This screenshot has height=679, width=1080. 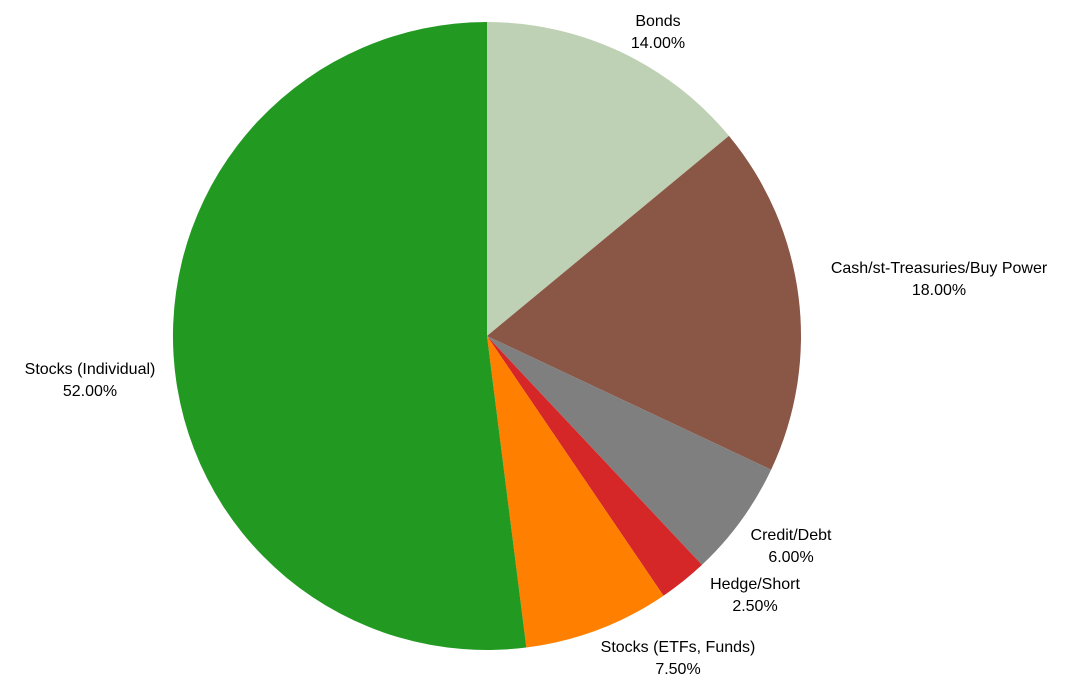 What do you see at coordinates (90, 369) in the screenshot?
I see `slice-name-label: Stocks (Individual)` at bounding box center [90, 369].